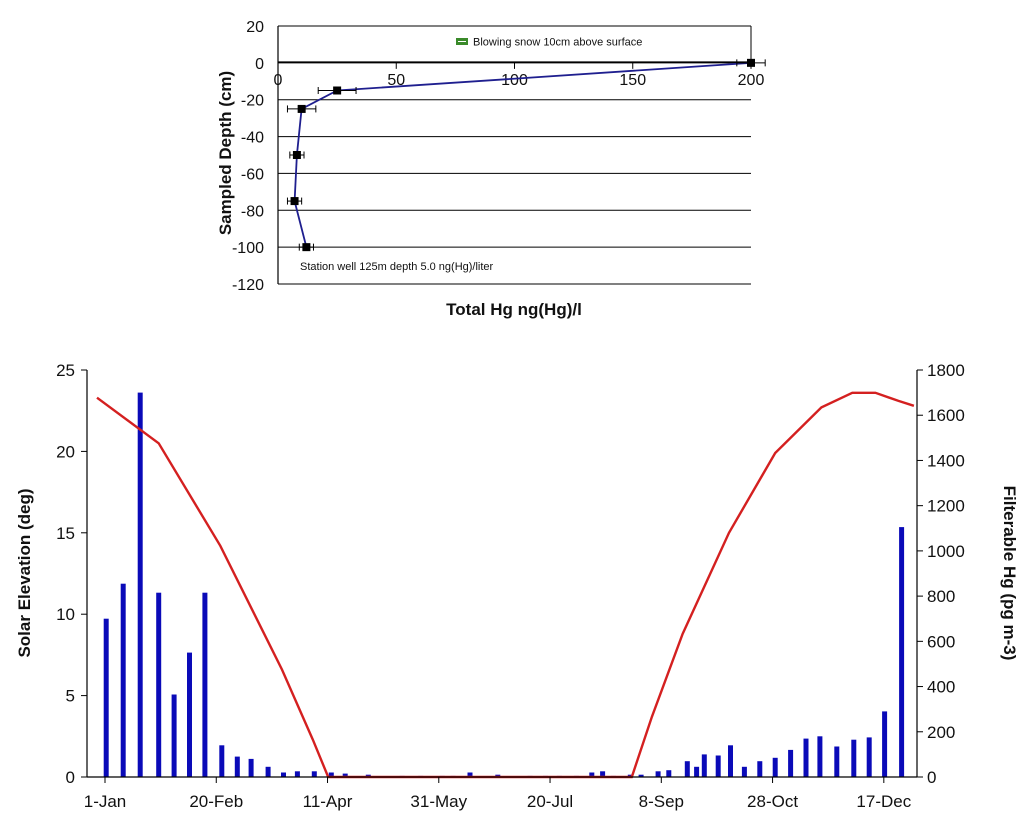  What do you see at coordinates (71, 574) in the screenshot?
I see `left-y-tick-labels: 0 5 10 15 20 25` at bounding box center [71, 574].